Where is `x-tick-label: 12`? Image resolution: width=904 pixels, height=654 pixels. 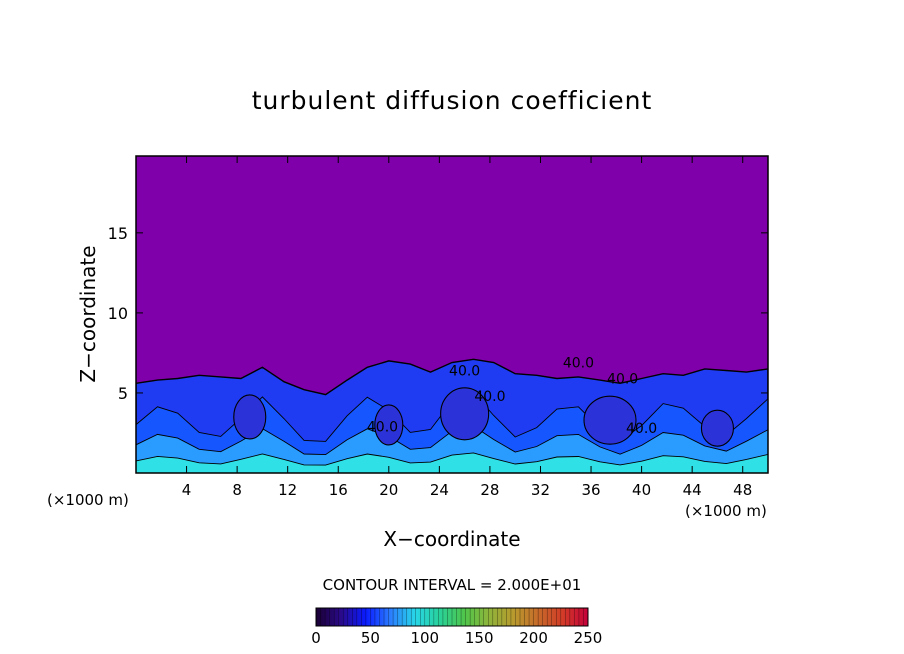
x-tick-label: 12 is located at coordinates (287, 490).